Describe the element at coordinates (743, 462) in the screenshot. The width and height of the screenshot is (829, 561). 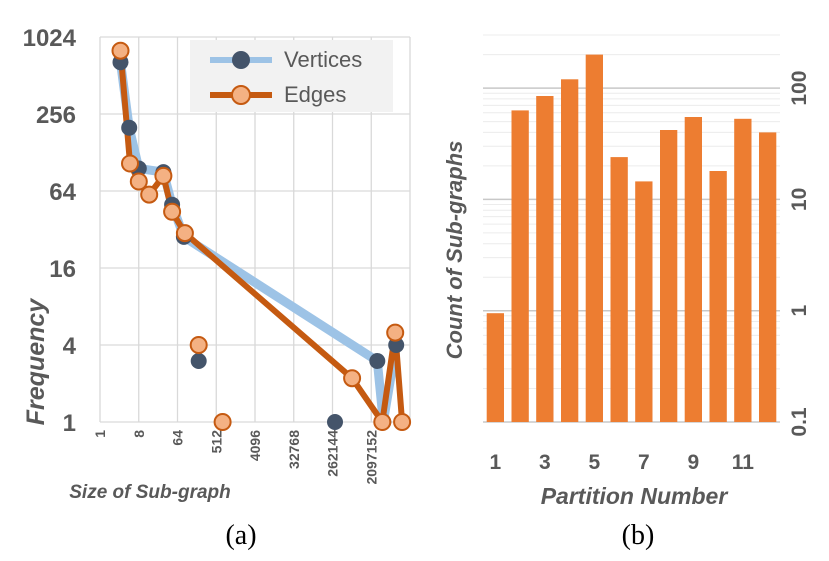
I see `x-tick-label: 11` at that location.